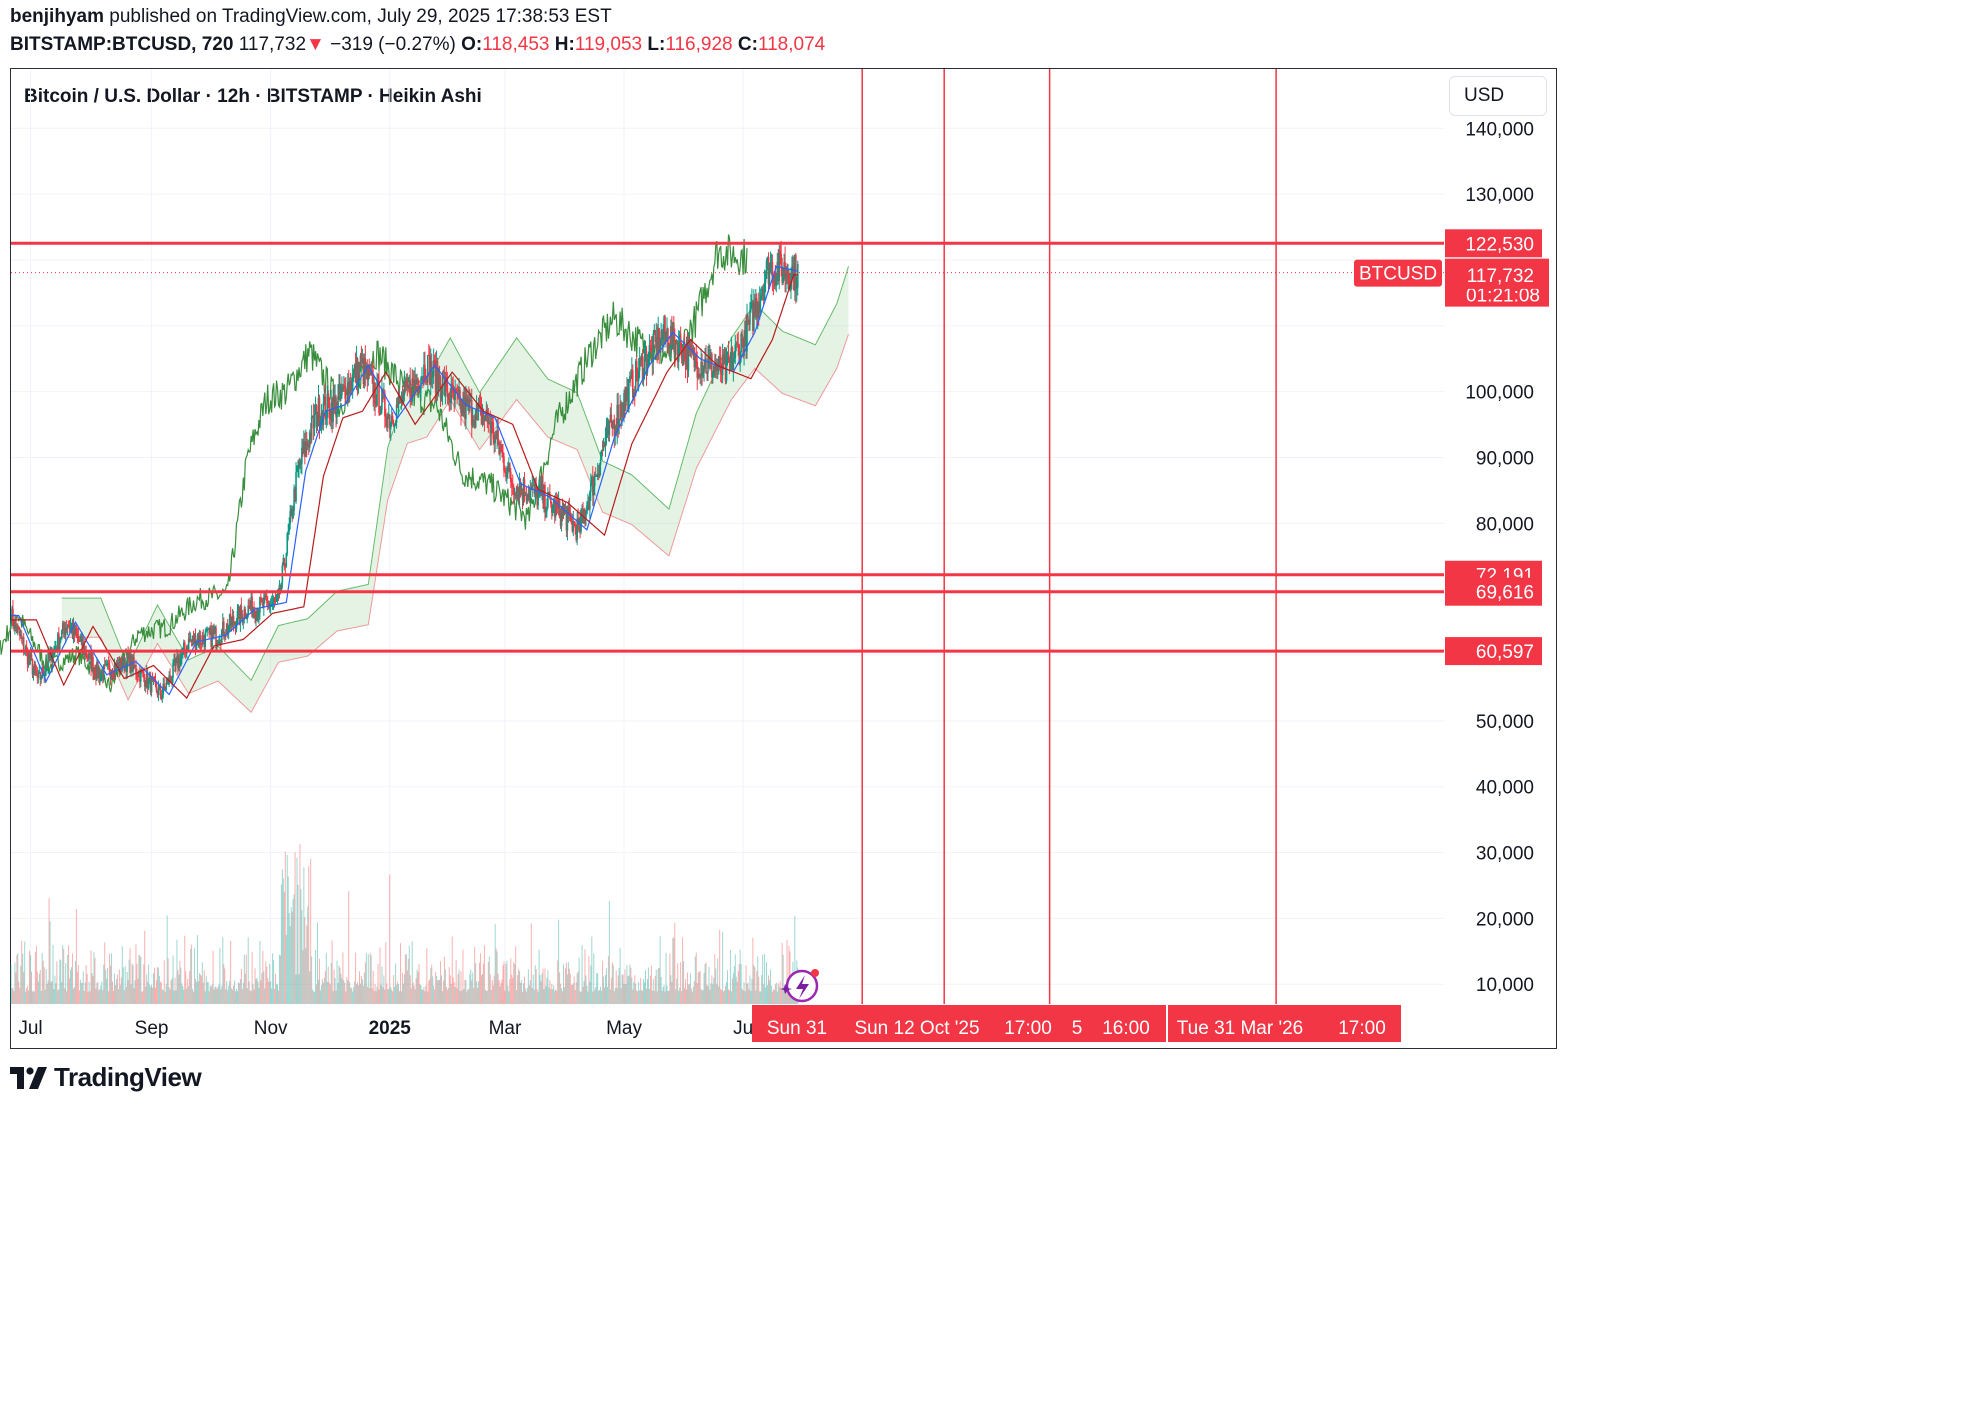 This screenshot has width=1988, height=1404. What do you see at coordinates (1503, 296) in the screenshot?
I see `bar-countdown: 01:21:08` at bounding box center [1503, 296].